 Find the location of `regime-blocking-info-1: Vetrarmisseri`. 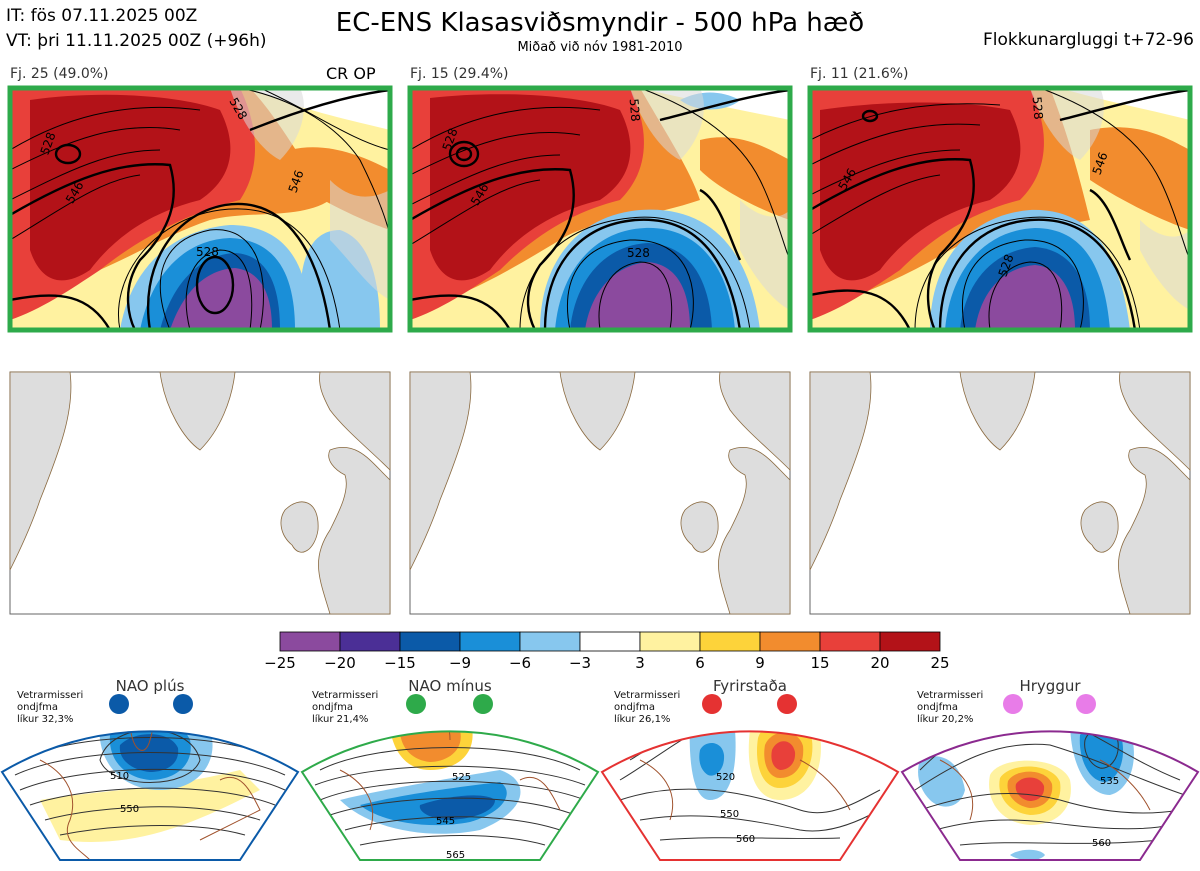

regime-blocking-info-1: Vetrarmisseri is located at coordinates (647, 695).